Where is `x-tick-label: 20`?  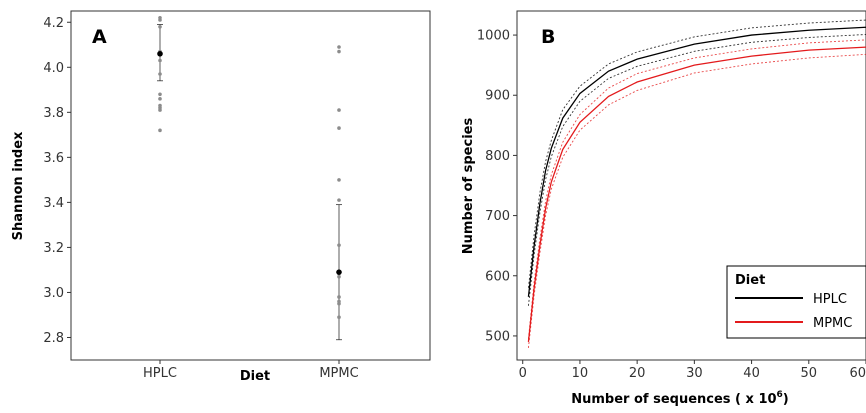
x-tick-label: 20 is located at coordinates (637, 373).